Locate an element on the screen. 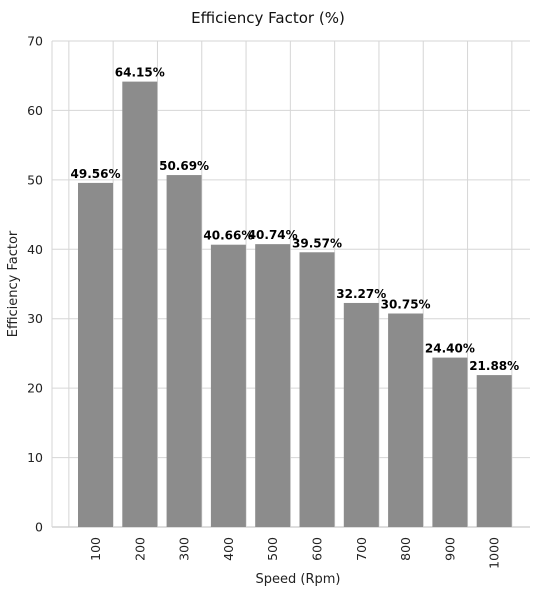  x-tick-label: 300 is located at coordinates (184, 549).